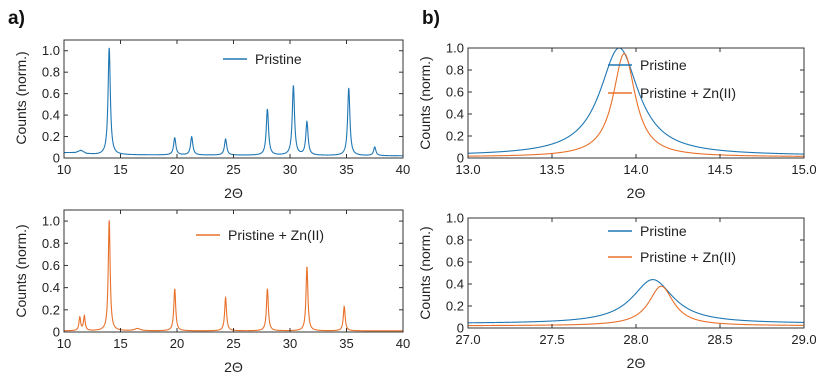 The height and width of the screenshot is (377, 816). I want to click on x-tick-label: 15.0, so click(803, 169).